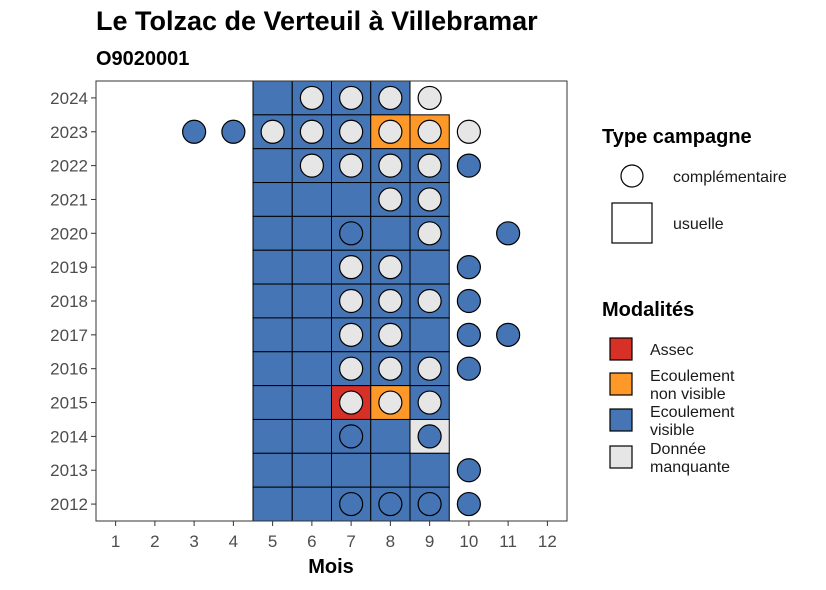 The image size is (826, 590). What do you see at coordinates (648, 310) in the screenshot?
I see `legend-modalites-title: Modalités` at bounding box center [648, 310].